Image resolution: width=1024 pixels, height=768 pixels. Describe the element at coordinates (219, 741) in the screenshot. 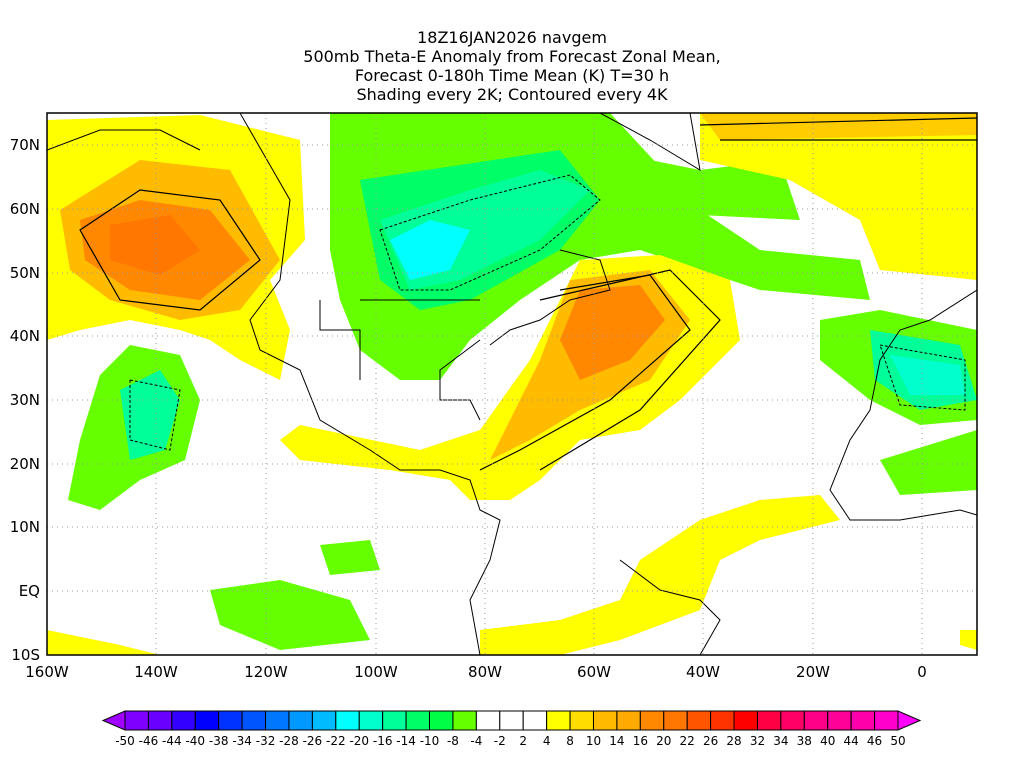

I see `colorbar-label: -38` at that location.